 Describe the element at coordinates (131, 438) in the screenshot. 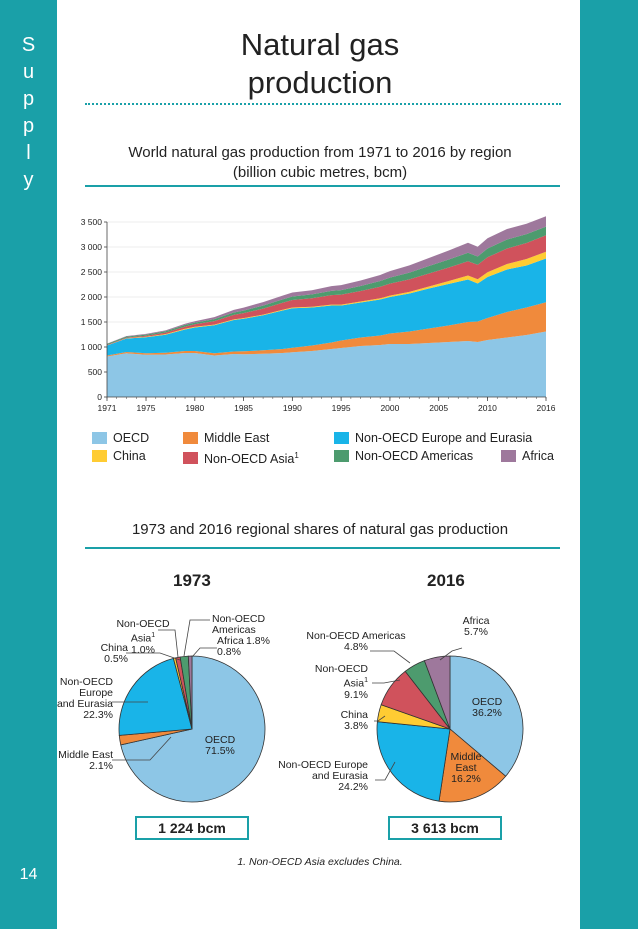

I see `legend-label: OECD` at that location.